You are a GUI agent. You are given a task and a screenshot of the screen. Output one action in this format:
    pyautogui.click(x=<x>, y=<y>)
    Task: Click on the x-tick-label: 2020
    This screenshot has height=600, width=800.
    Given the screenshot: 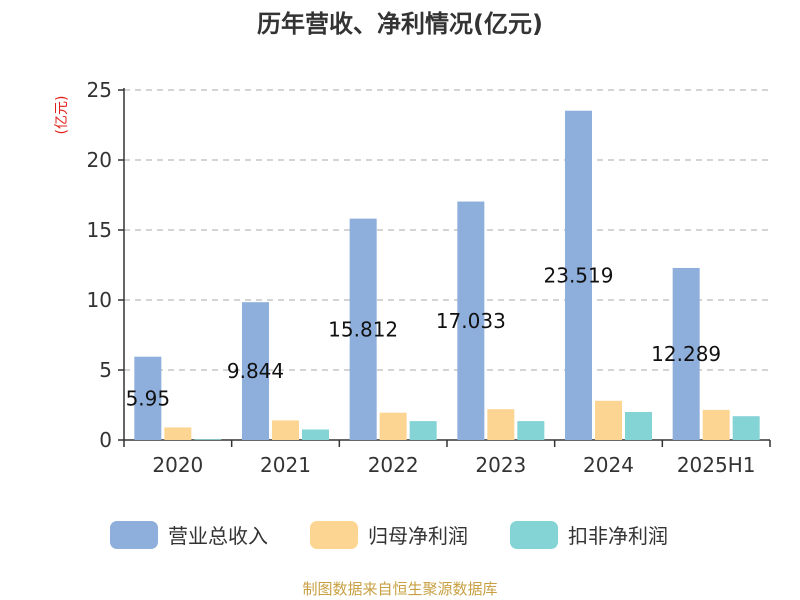 What is the action you would take?
    pyautogui.click(x=177, y=465)
    